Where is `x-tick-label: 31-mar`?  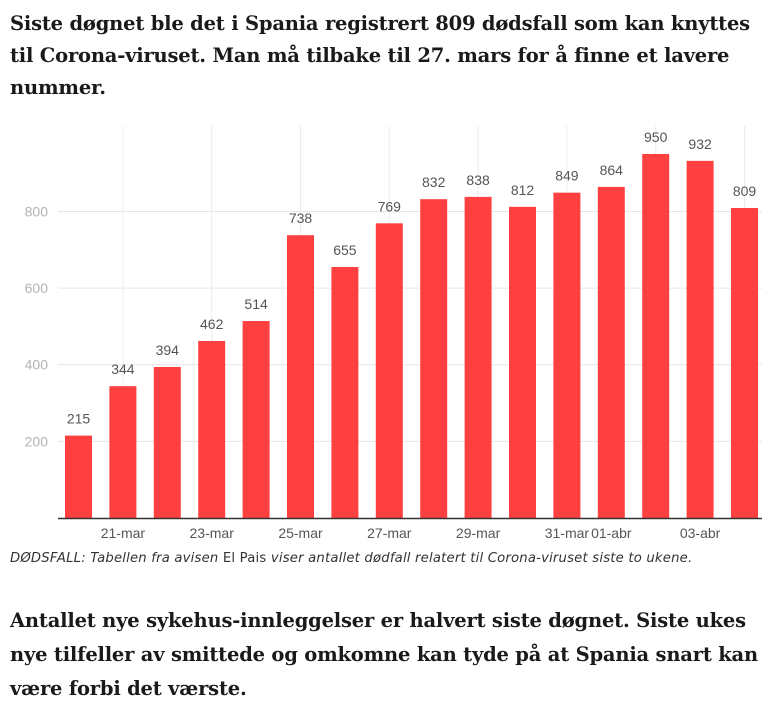
x-tick-label: 31-mar is located at coordinates (567, 533).